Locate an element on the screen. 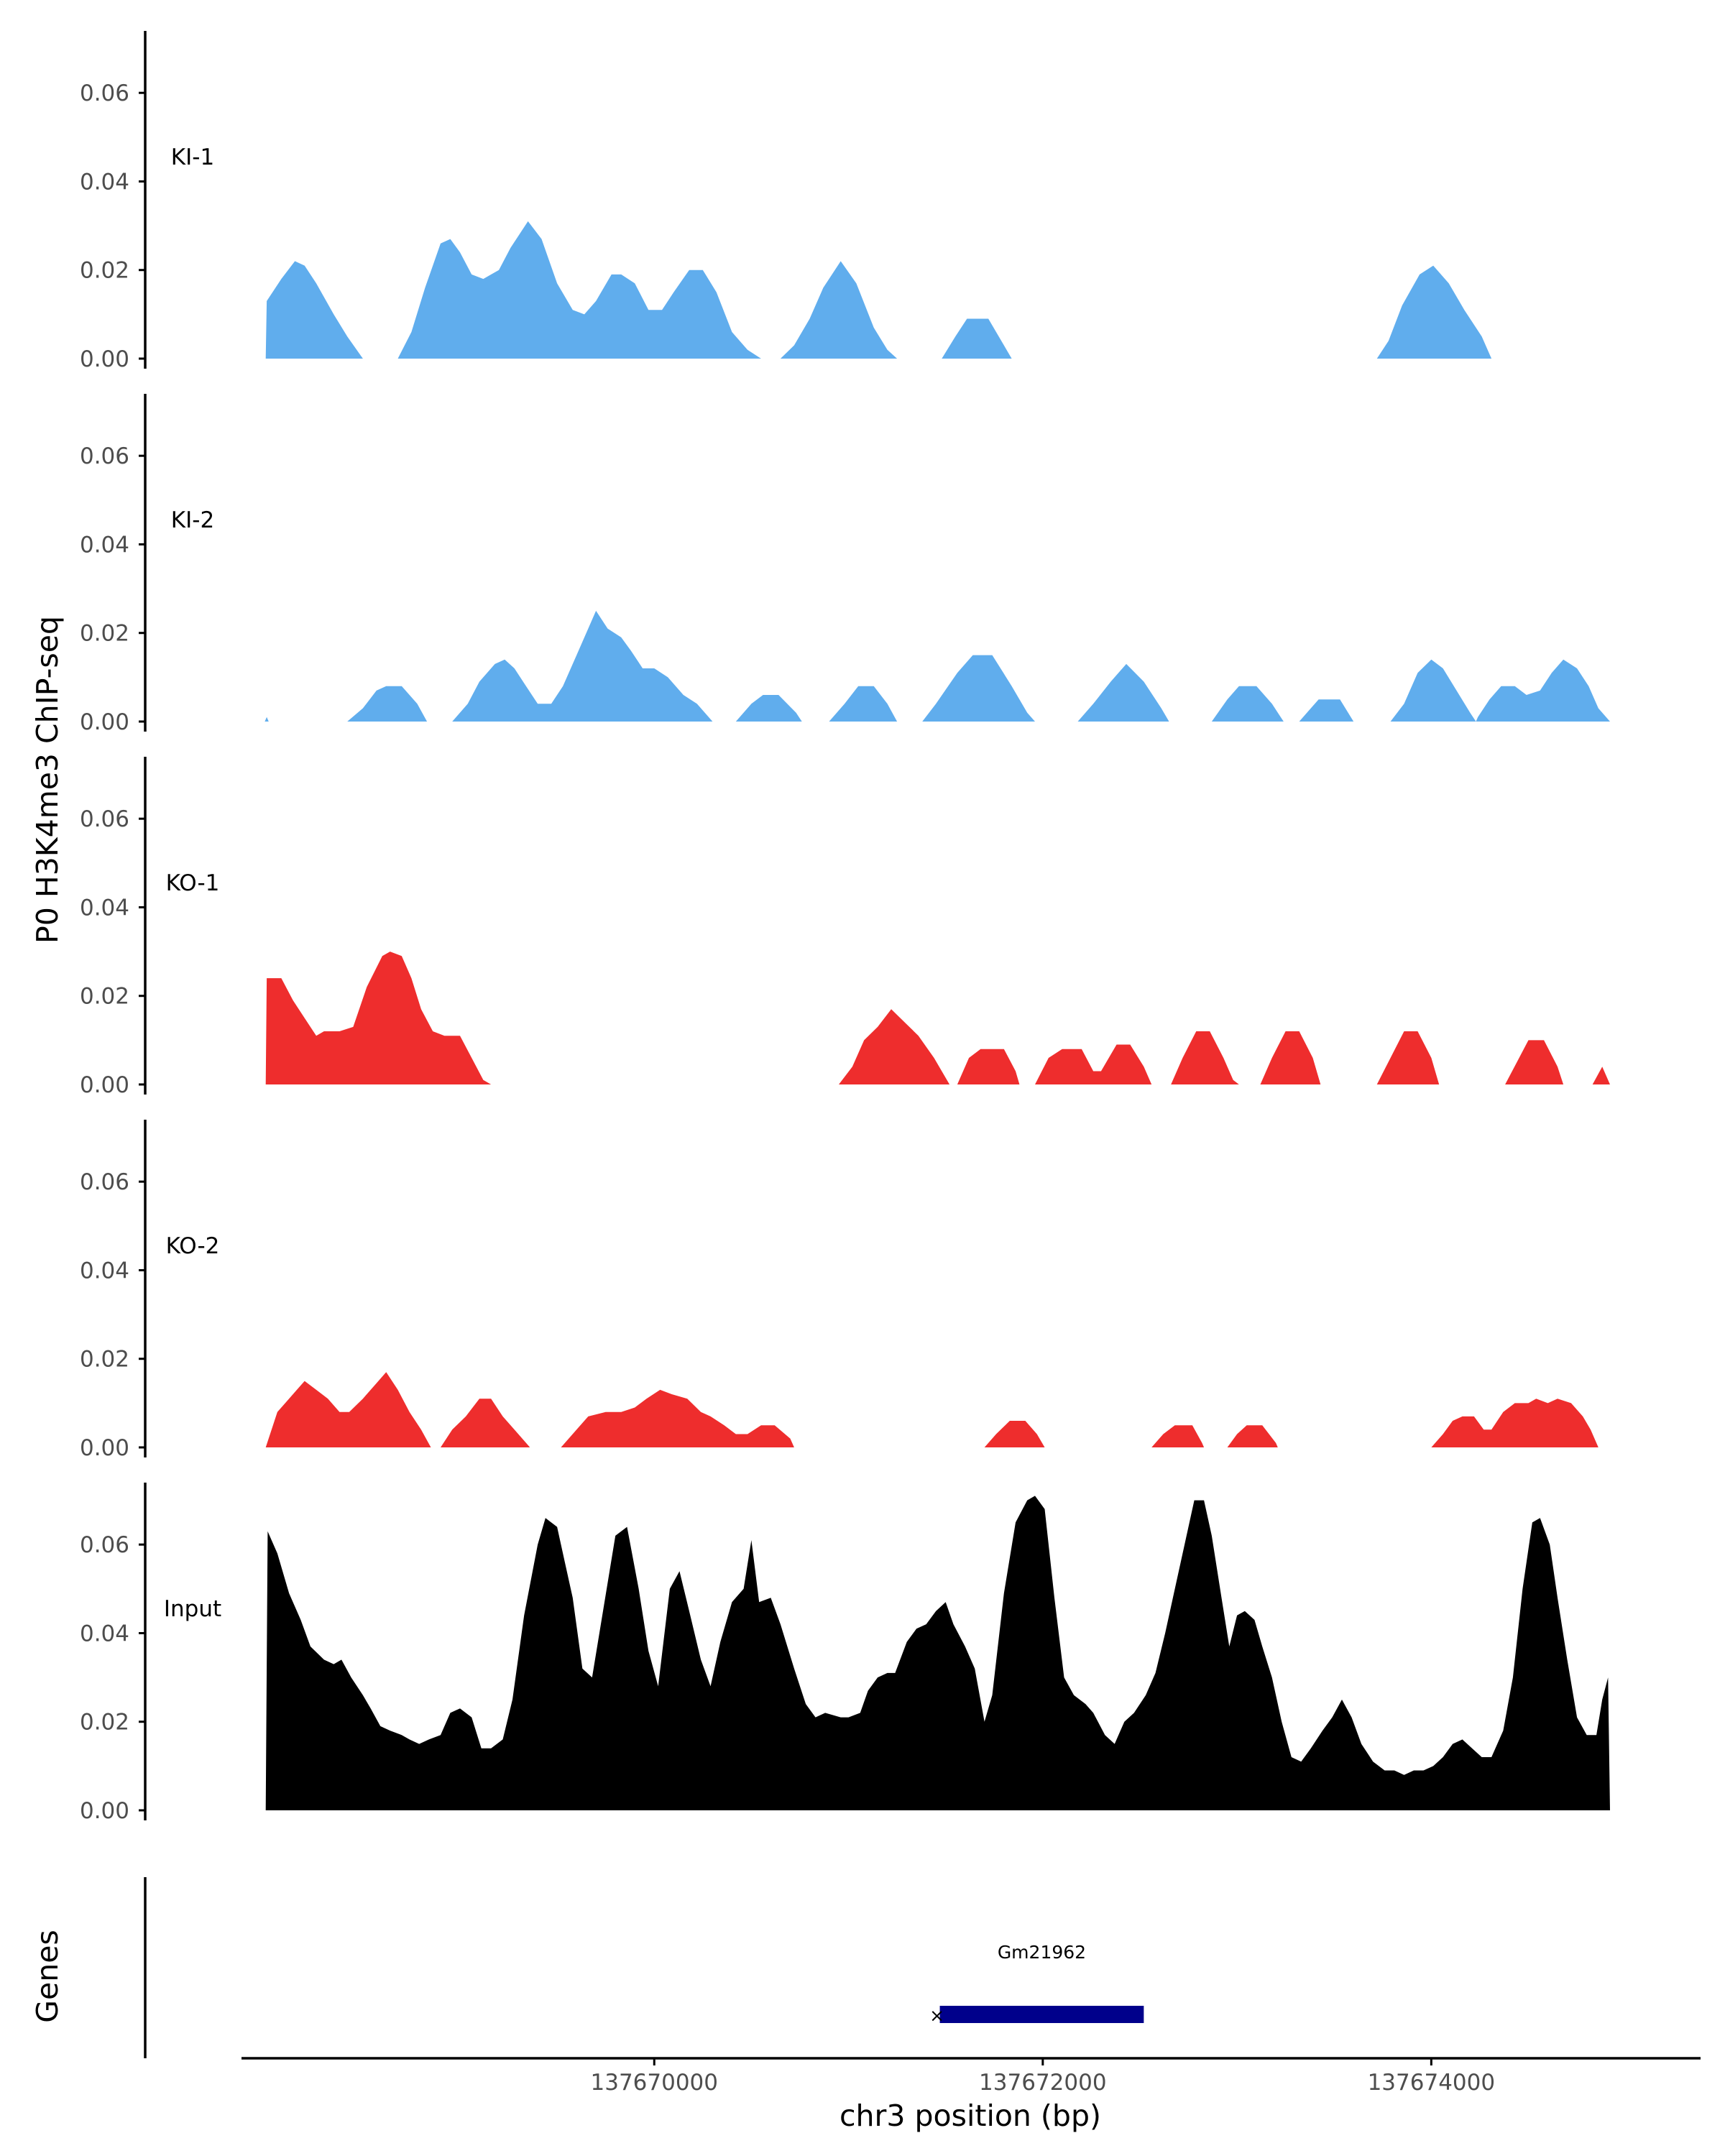 This screenshot has width=1725, height=2156. track-ki-1: 0.00 0.02 0.04 0.06 KI-1 is located at coordinates (786, 201).